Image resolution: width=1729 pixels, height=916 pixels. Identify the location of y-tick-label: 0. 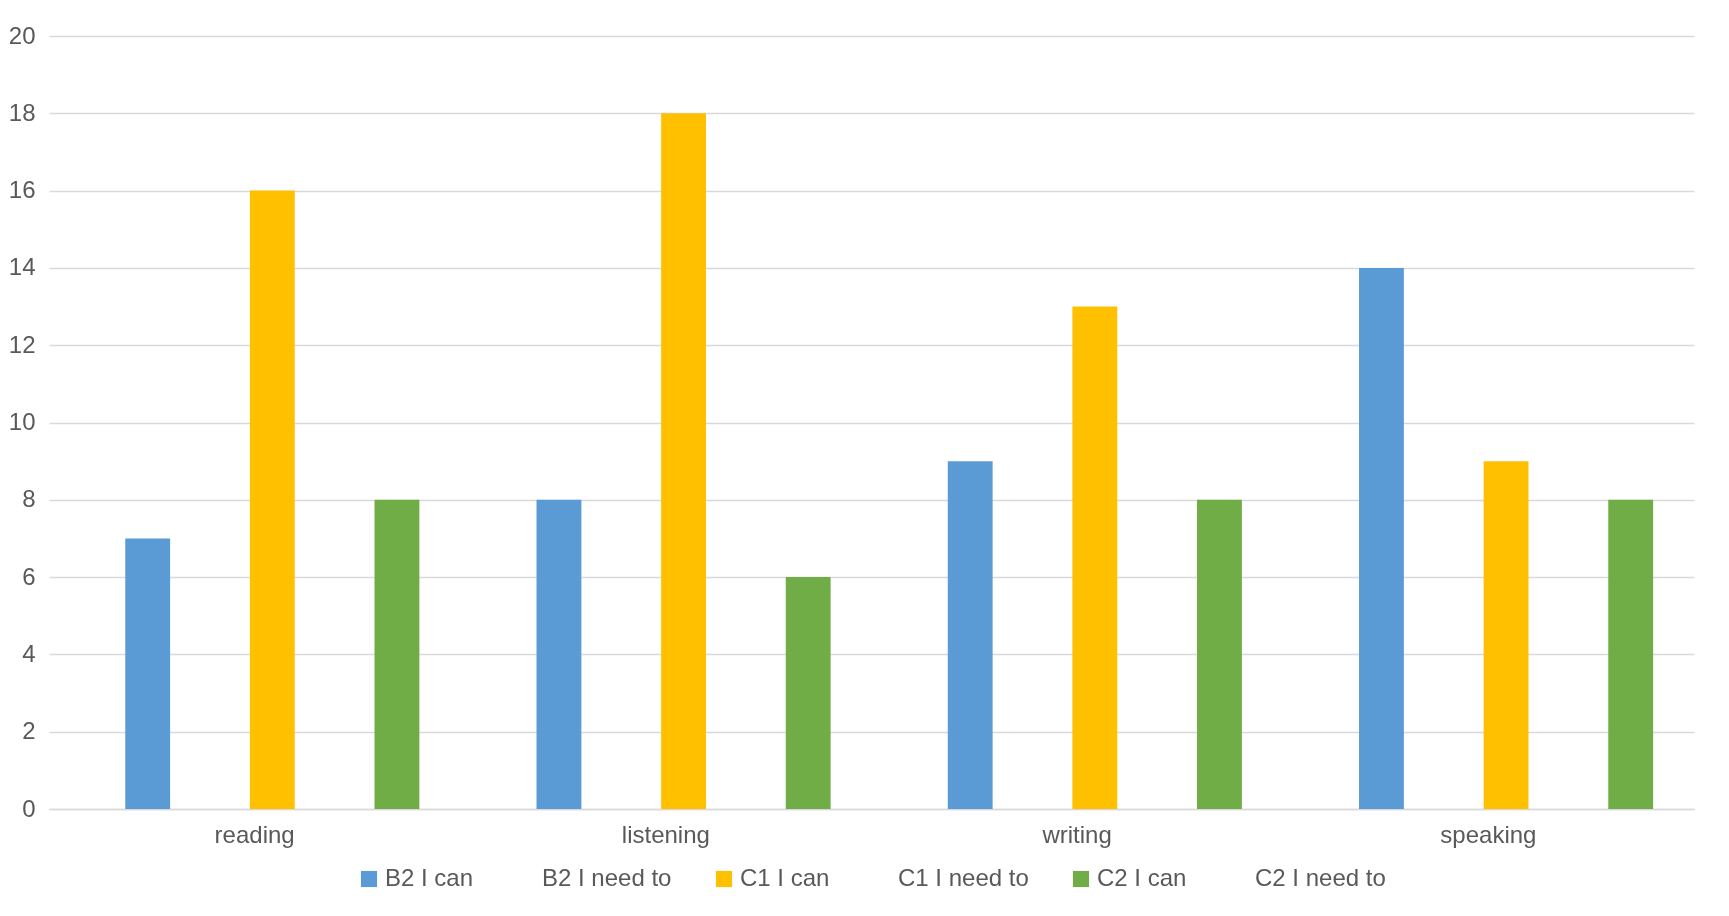
(29, 808).